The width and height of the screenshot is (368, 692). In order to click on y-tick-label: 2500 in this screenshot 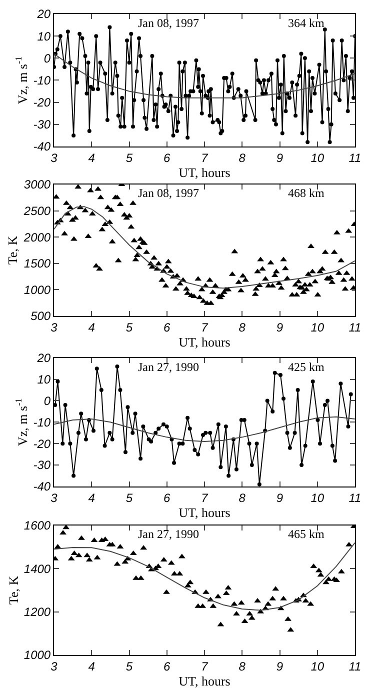, I will do `click(36, 211)`.